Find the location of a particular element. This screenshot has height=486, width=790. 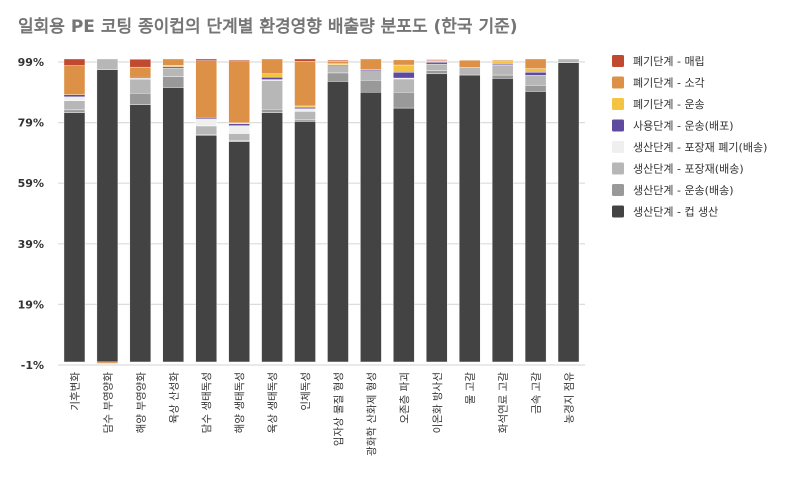

x-tick-label: 해양 부영양화 is located at coordinates (140, 403).